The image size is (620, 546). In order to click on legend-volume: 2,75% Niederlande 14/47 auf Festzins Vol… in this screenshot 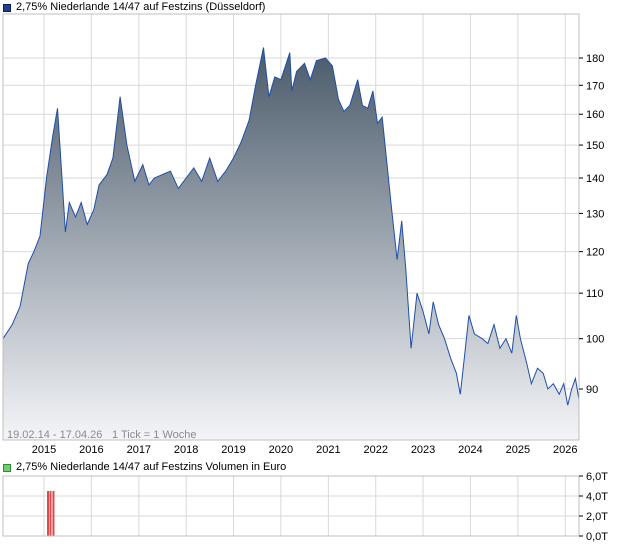, I will do `click(144, 467)`.